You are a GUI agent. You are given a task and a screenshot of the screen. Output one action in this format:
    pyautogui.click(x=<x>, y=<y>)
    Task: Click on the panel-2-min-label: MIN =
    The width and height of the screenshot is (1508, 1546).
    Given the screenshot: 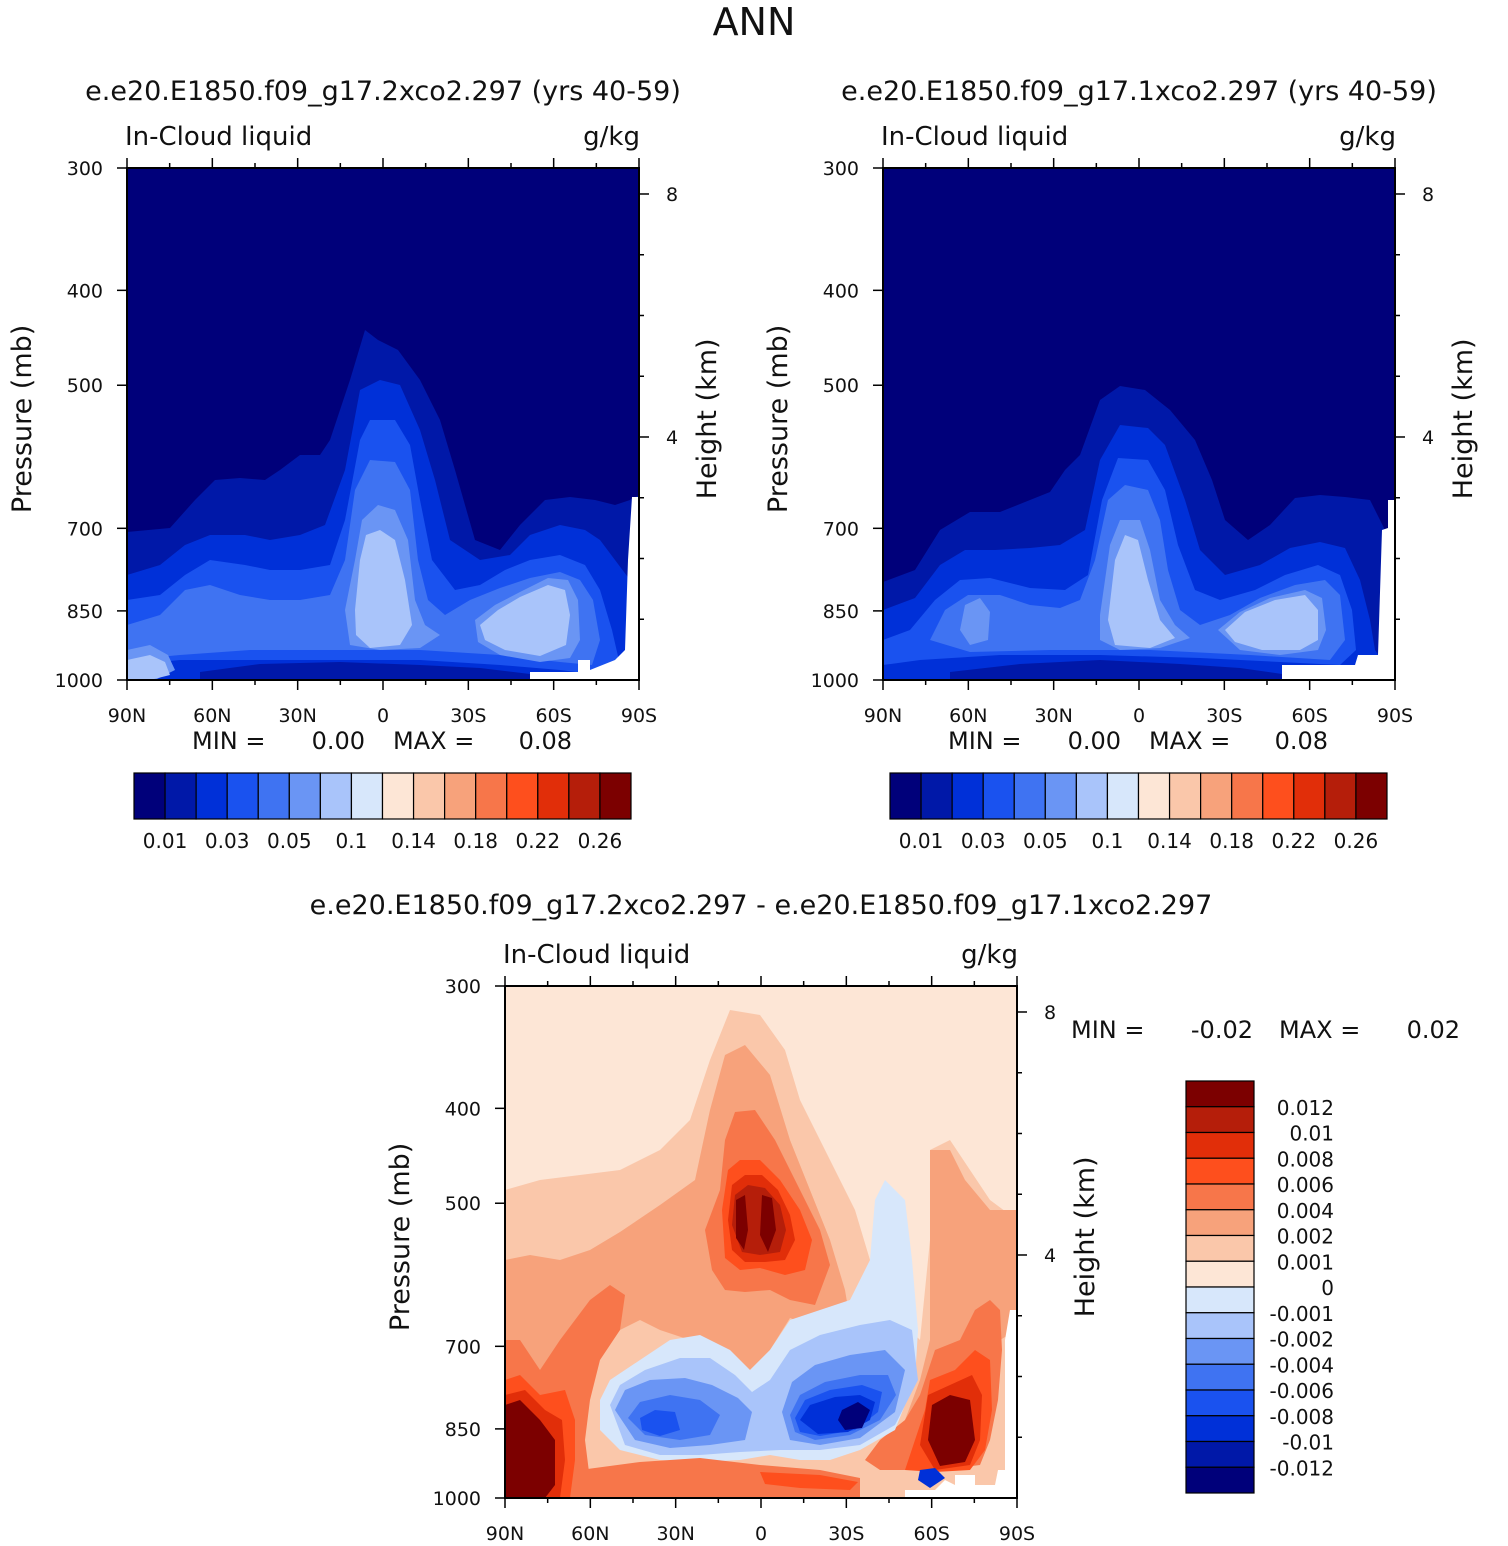 What is the action you would take?
    pyautogui.click(x=984, y=741)
    